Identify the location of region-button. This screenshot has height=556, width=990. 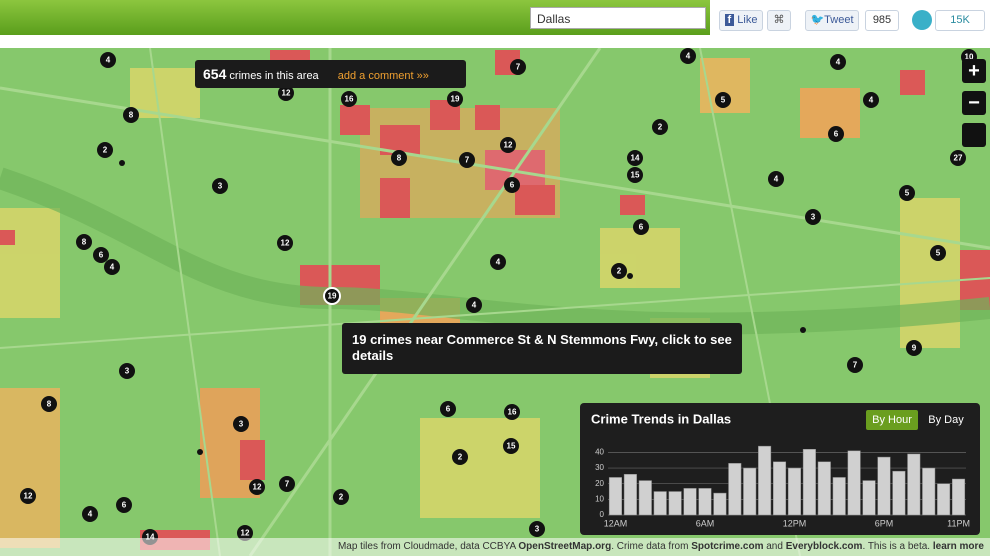
(974, 135).